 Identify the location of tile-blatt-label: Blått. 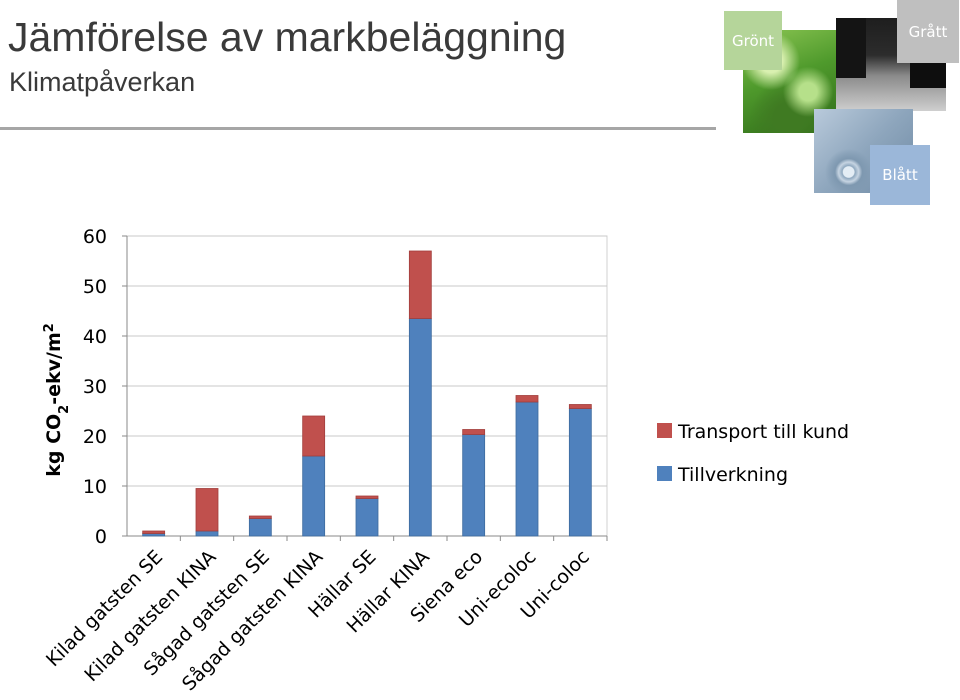
(900, 175).